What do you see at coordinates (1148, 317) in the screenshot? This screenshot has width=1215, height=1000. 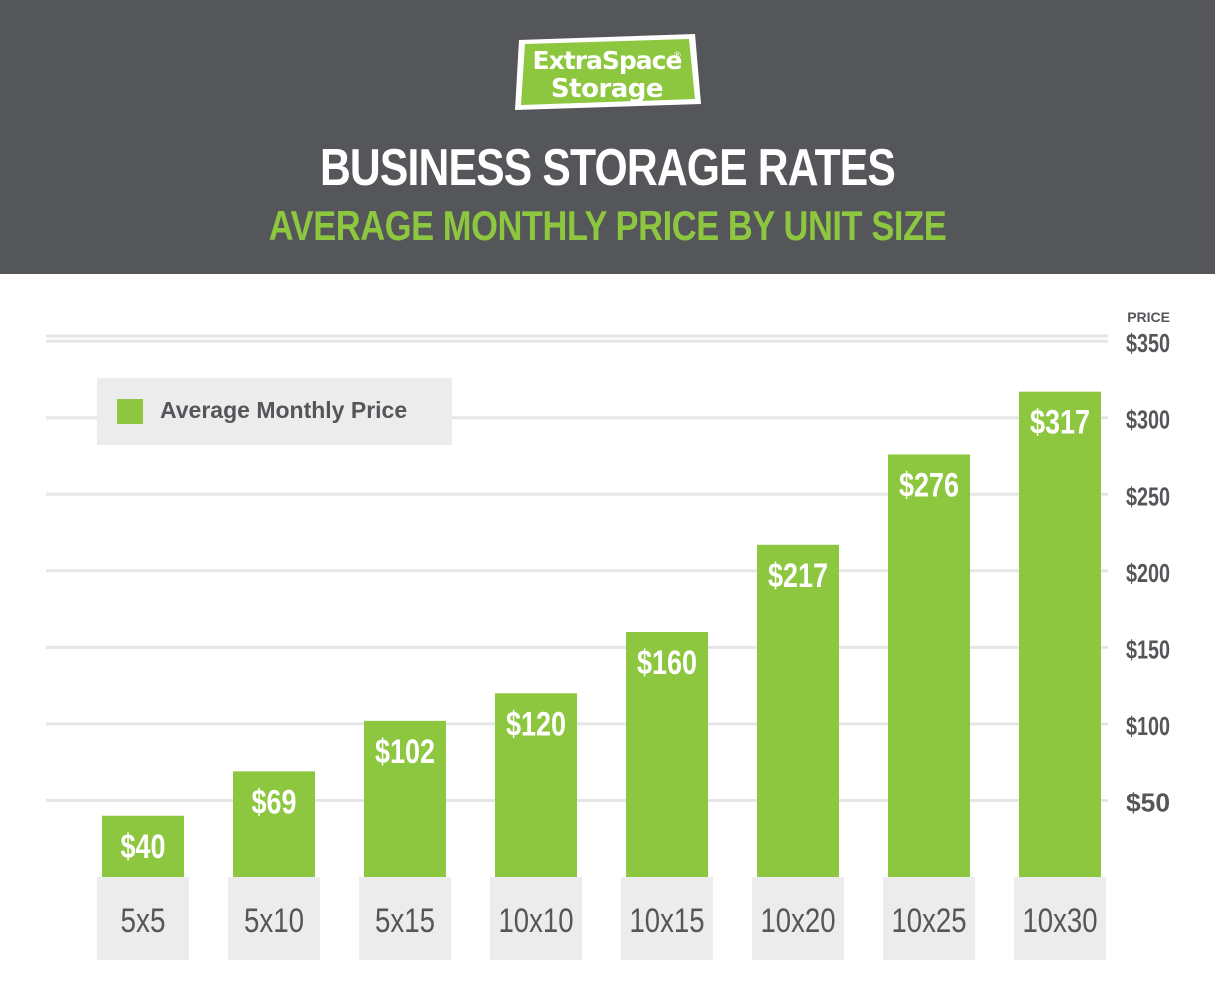 I see `y-axis-title: PRICE` at bounding box center [1148, 317].